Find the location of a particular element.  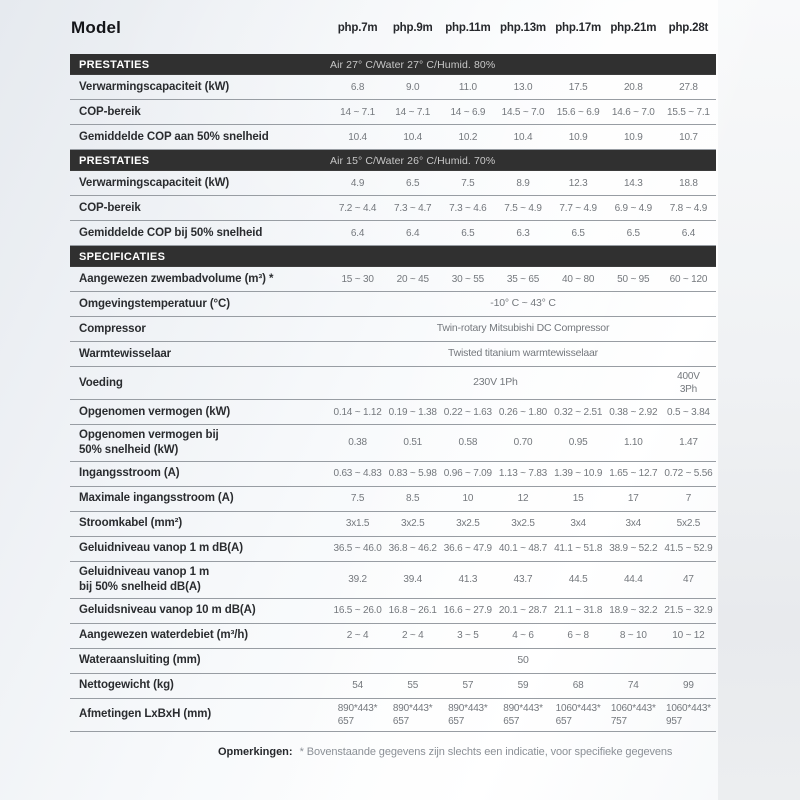

spec-value-cell: 30 ~ 55 is located at coordinates (467, 279).